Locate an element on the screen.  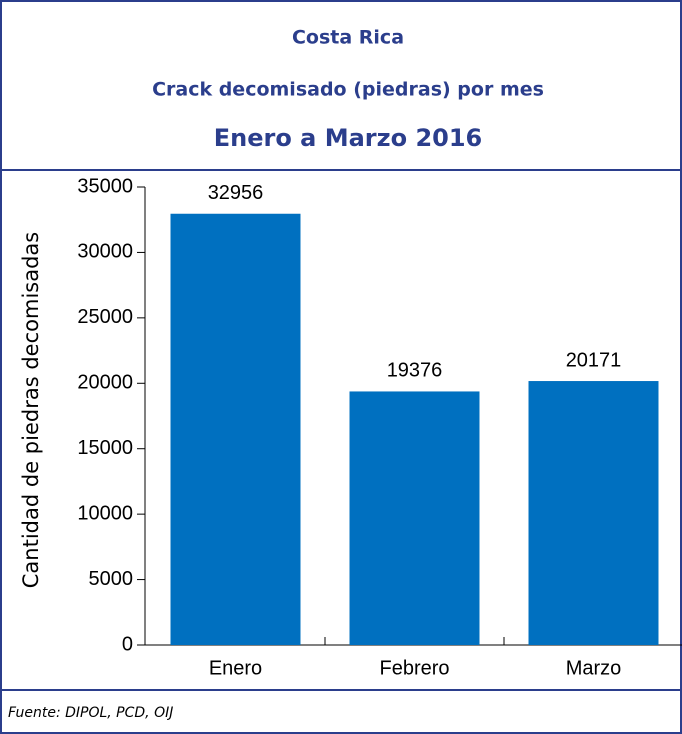
y-tick-label: 30000 is located at coordinates (105, 252).